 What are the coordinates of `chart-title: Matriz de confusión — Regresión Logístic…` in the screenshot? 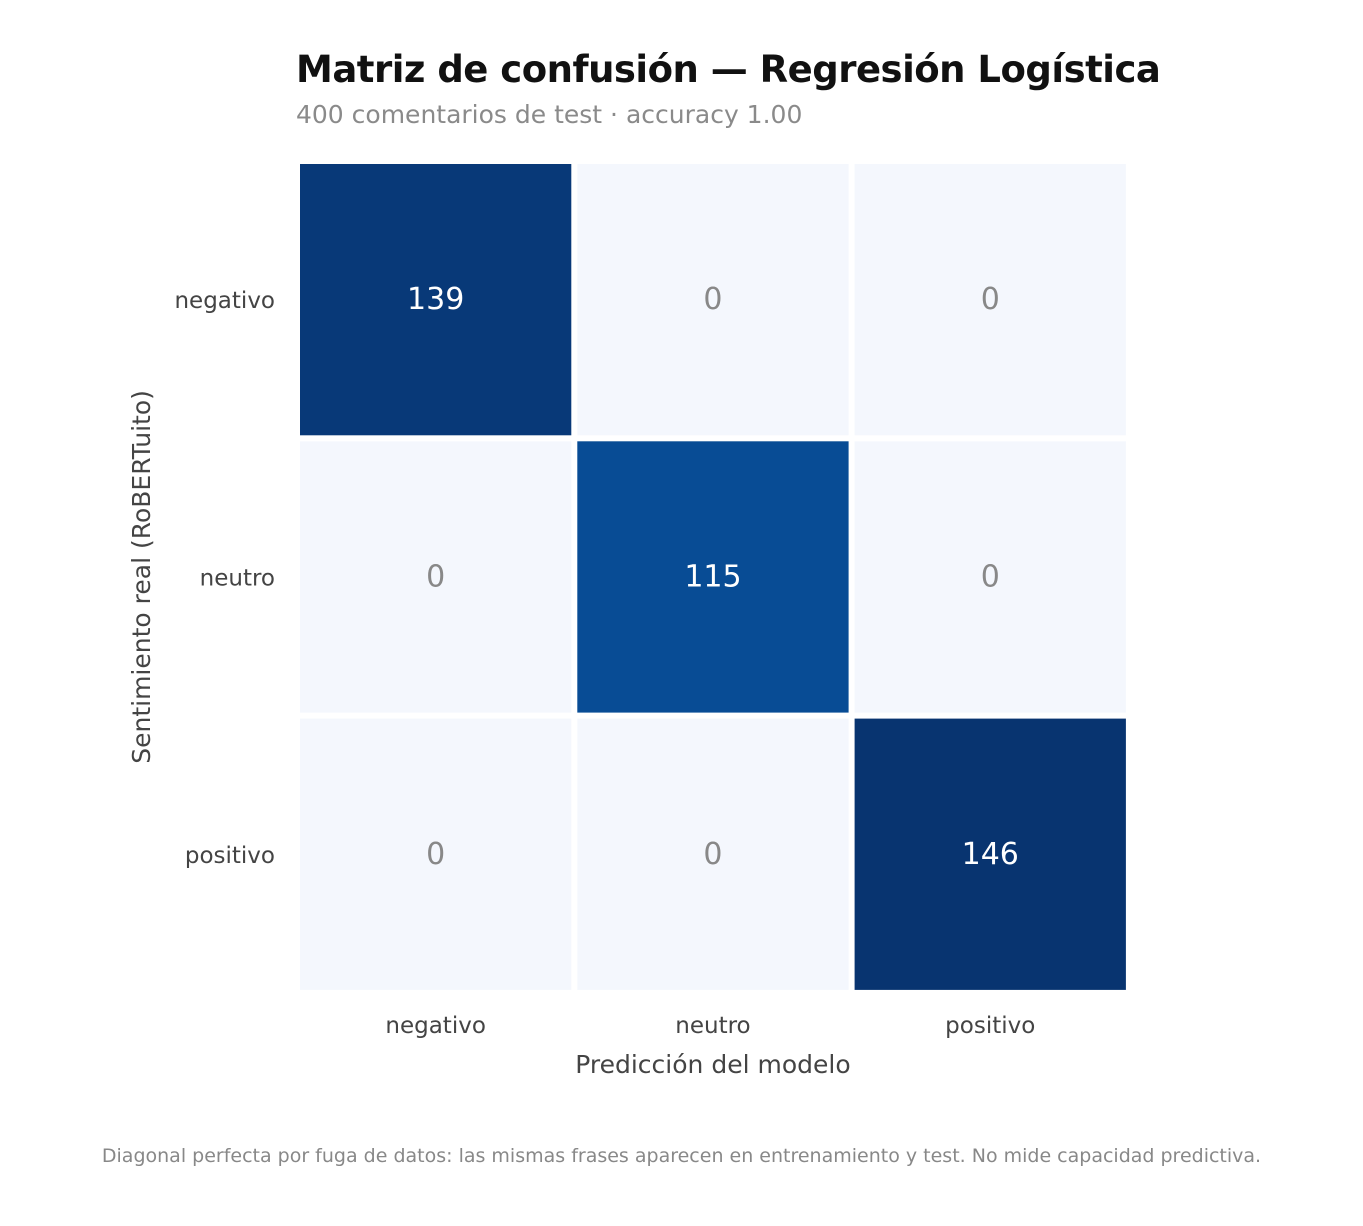 It's located at (728, 69).